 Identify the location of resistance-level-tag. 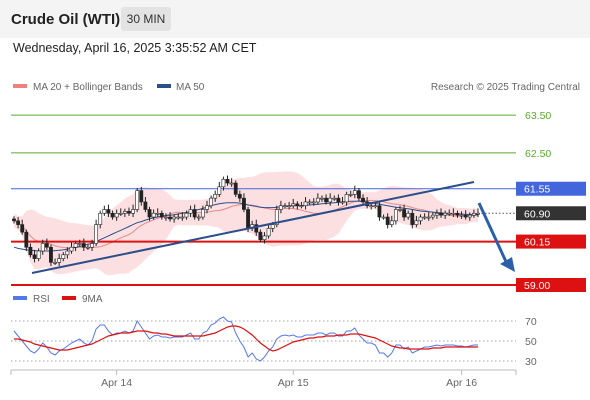
(551, 188).